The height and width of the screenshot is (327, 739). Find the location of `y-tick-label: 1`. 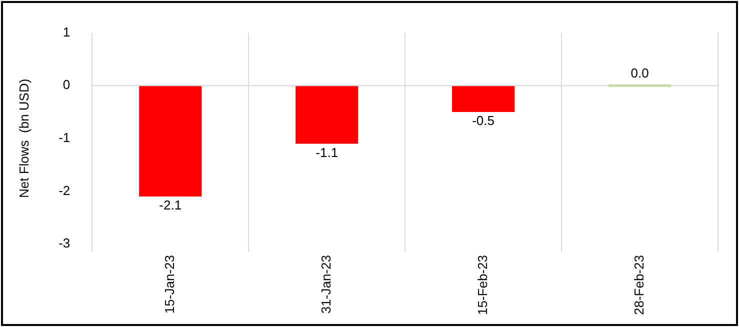

y-tick-label: 1 is located at coordinates (66, 32).